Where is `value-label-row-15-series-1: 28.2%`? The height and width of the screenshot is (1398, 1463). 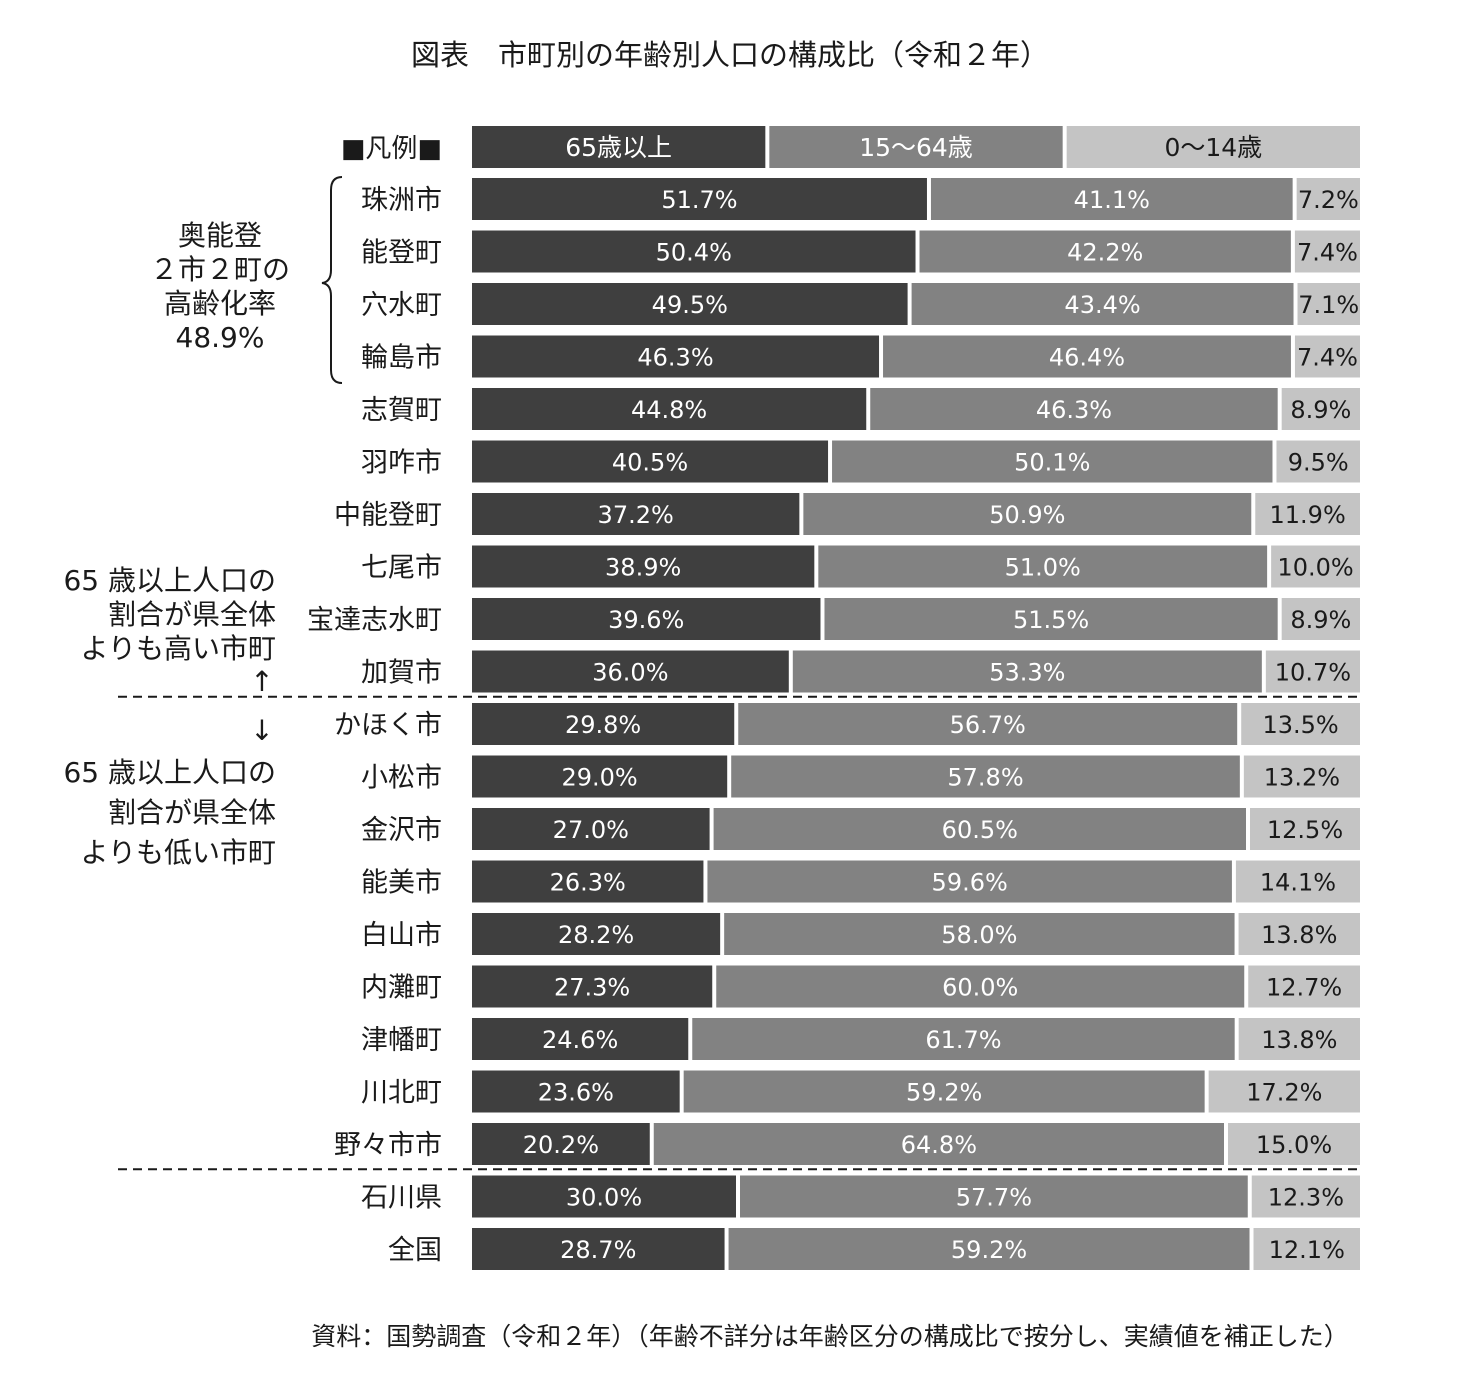
value-label-row-15-series-1: 28.2% is located at coordinates (596, 935).